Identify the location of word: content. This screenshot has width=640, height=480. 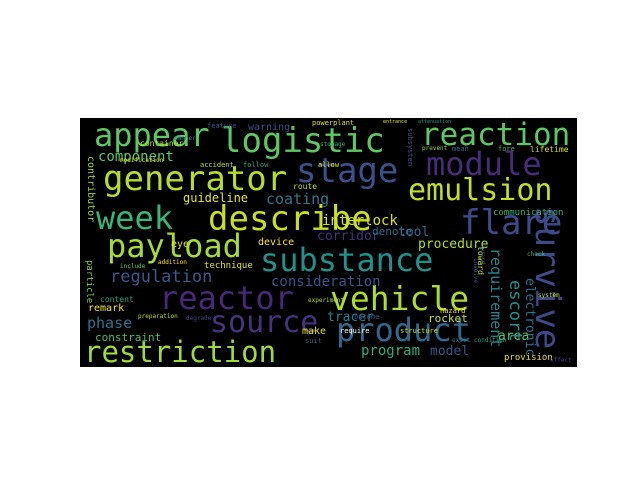
(117, 299).